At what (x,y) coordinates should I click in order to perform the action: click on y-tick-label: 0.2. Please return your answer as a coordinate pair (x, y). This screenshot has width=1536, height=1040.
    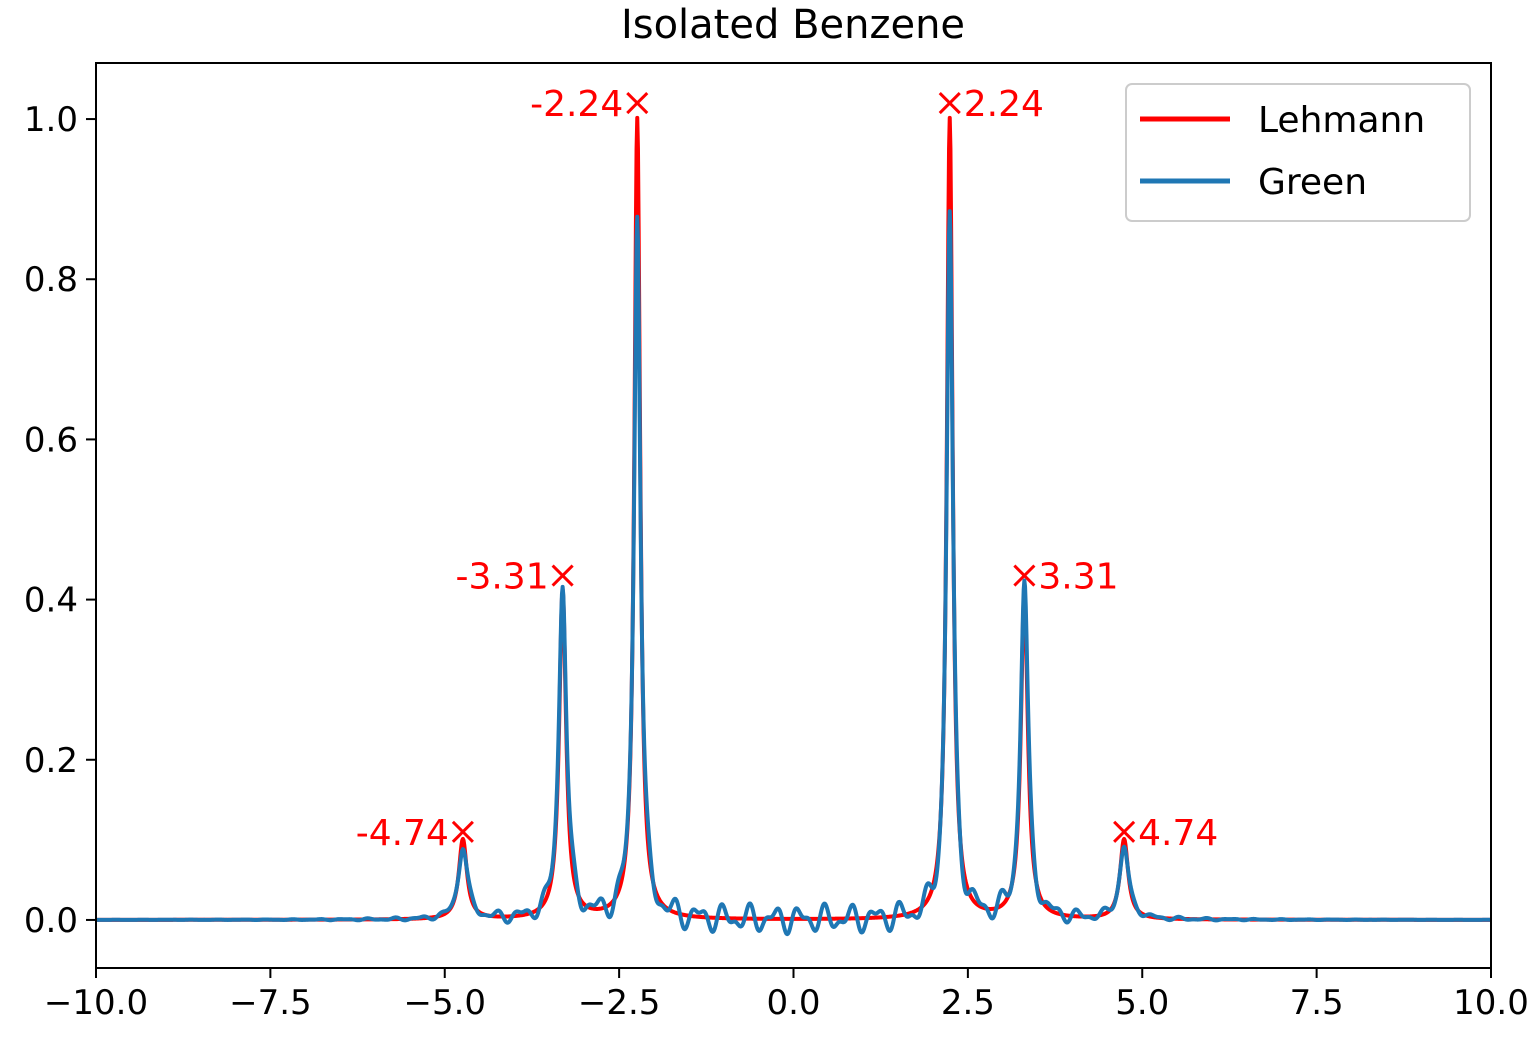
    Looking at the image, I should click on (51, 761).